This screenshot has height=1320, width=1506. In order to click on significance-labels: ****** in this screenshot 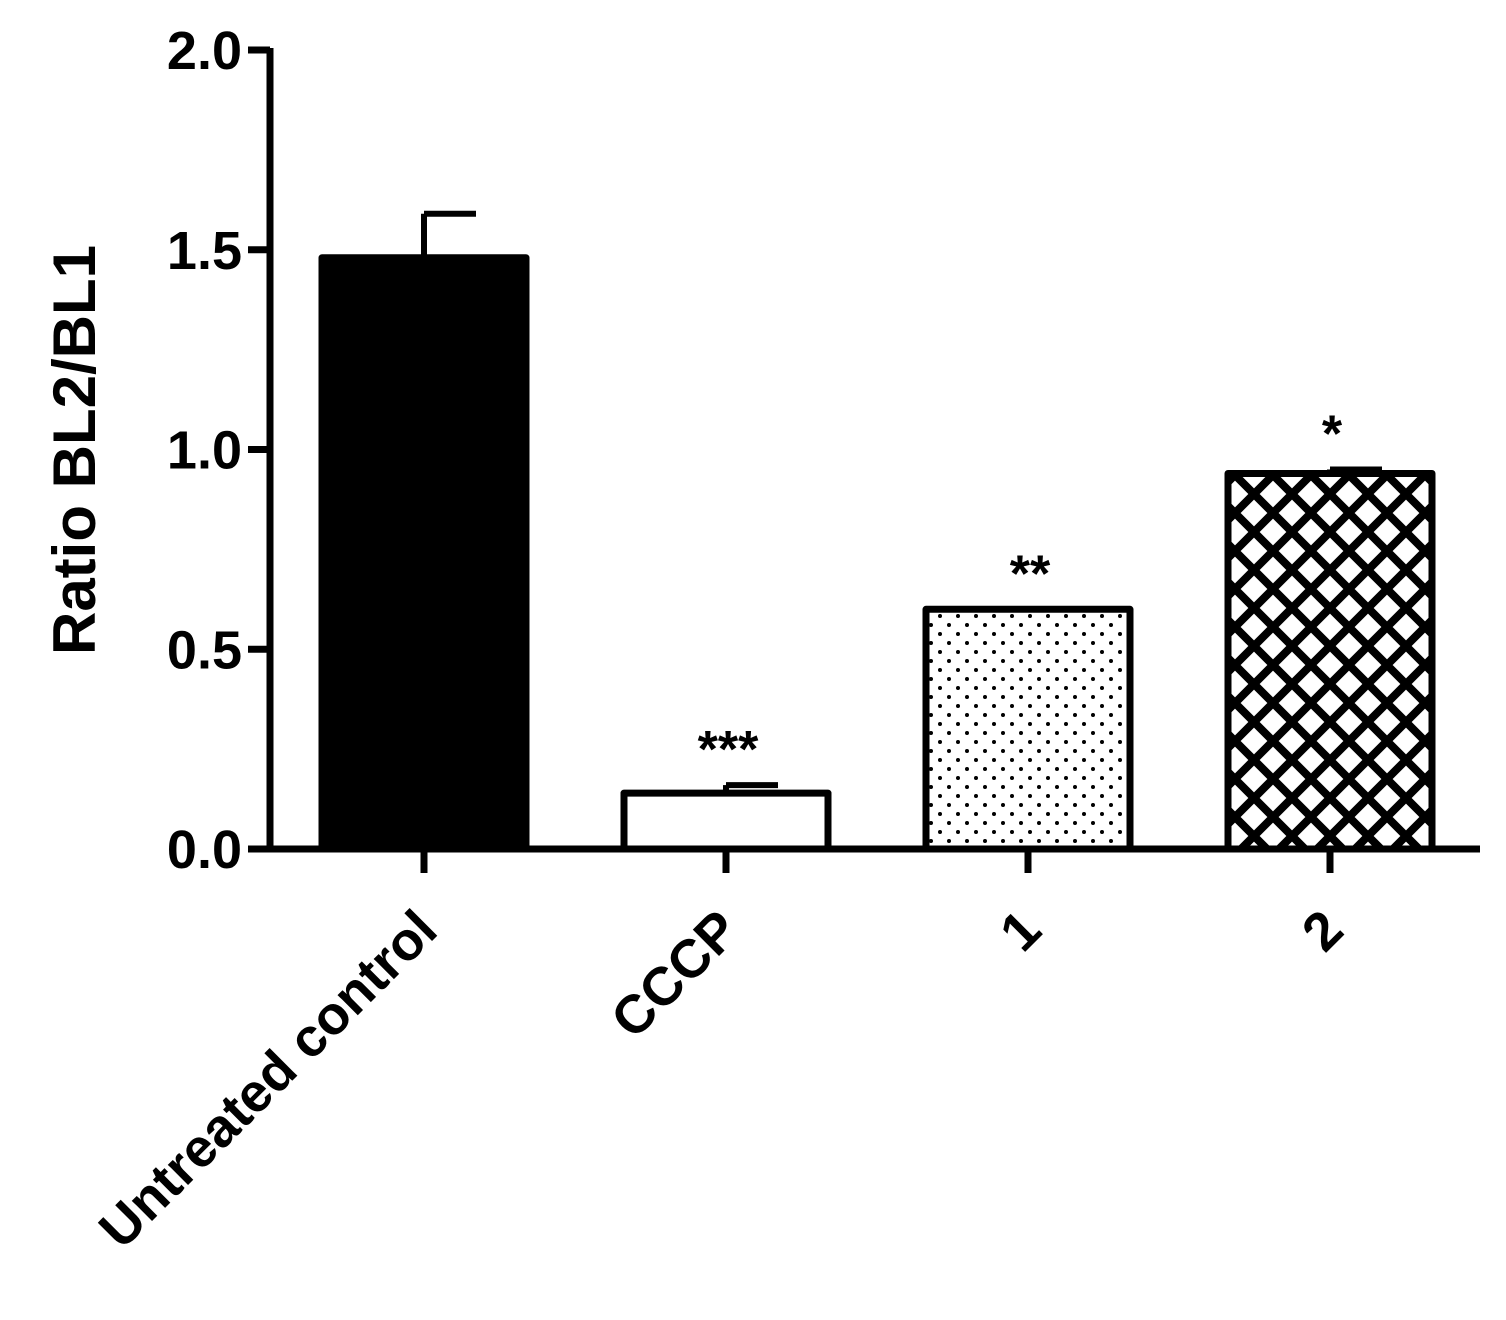, I will do `click(1020, 592)`.